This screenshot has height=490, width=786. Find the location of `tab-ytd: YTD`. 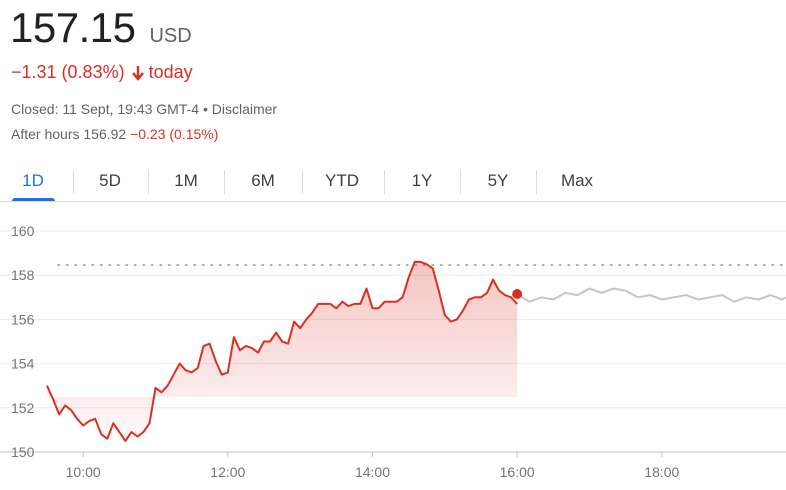

tab-ytd: YTD is located at coordinates (342, 180).